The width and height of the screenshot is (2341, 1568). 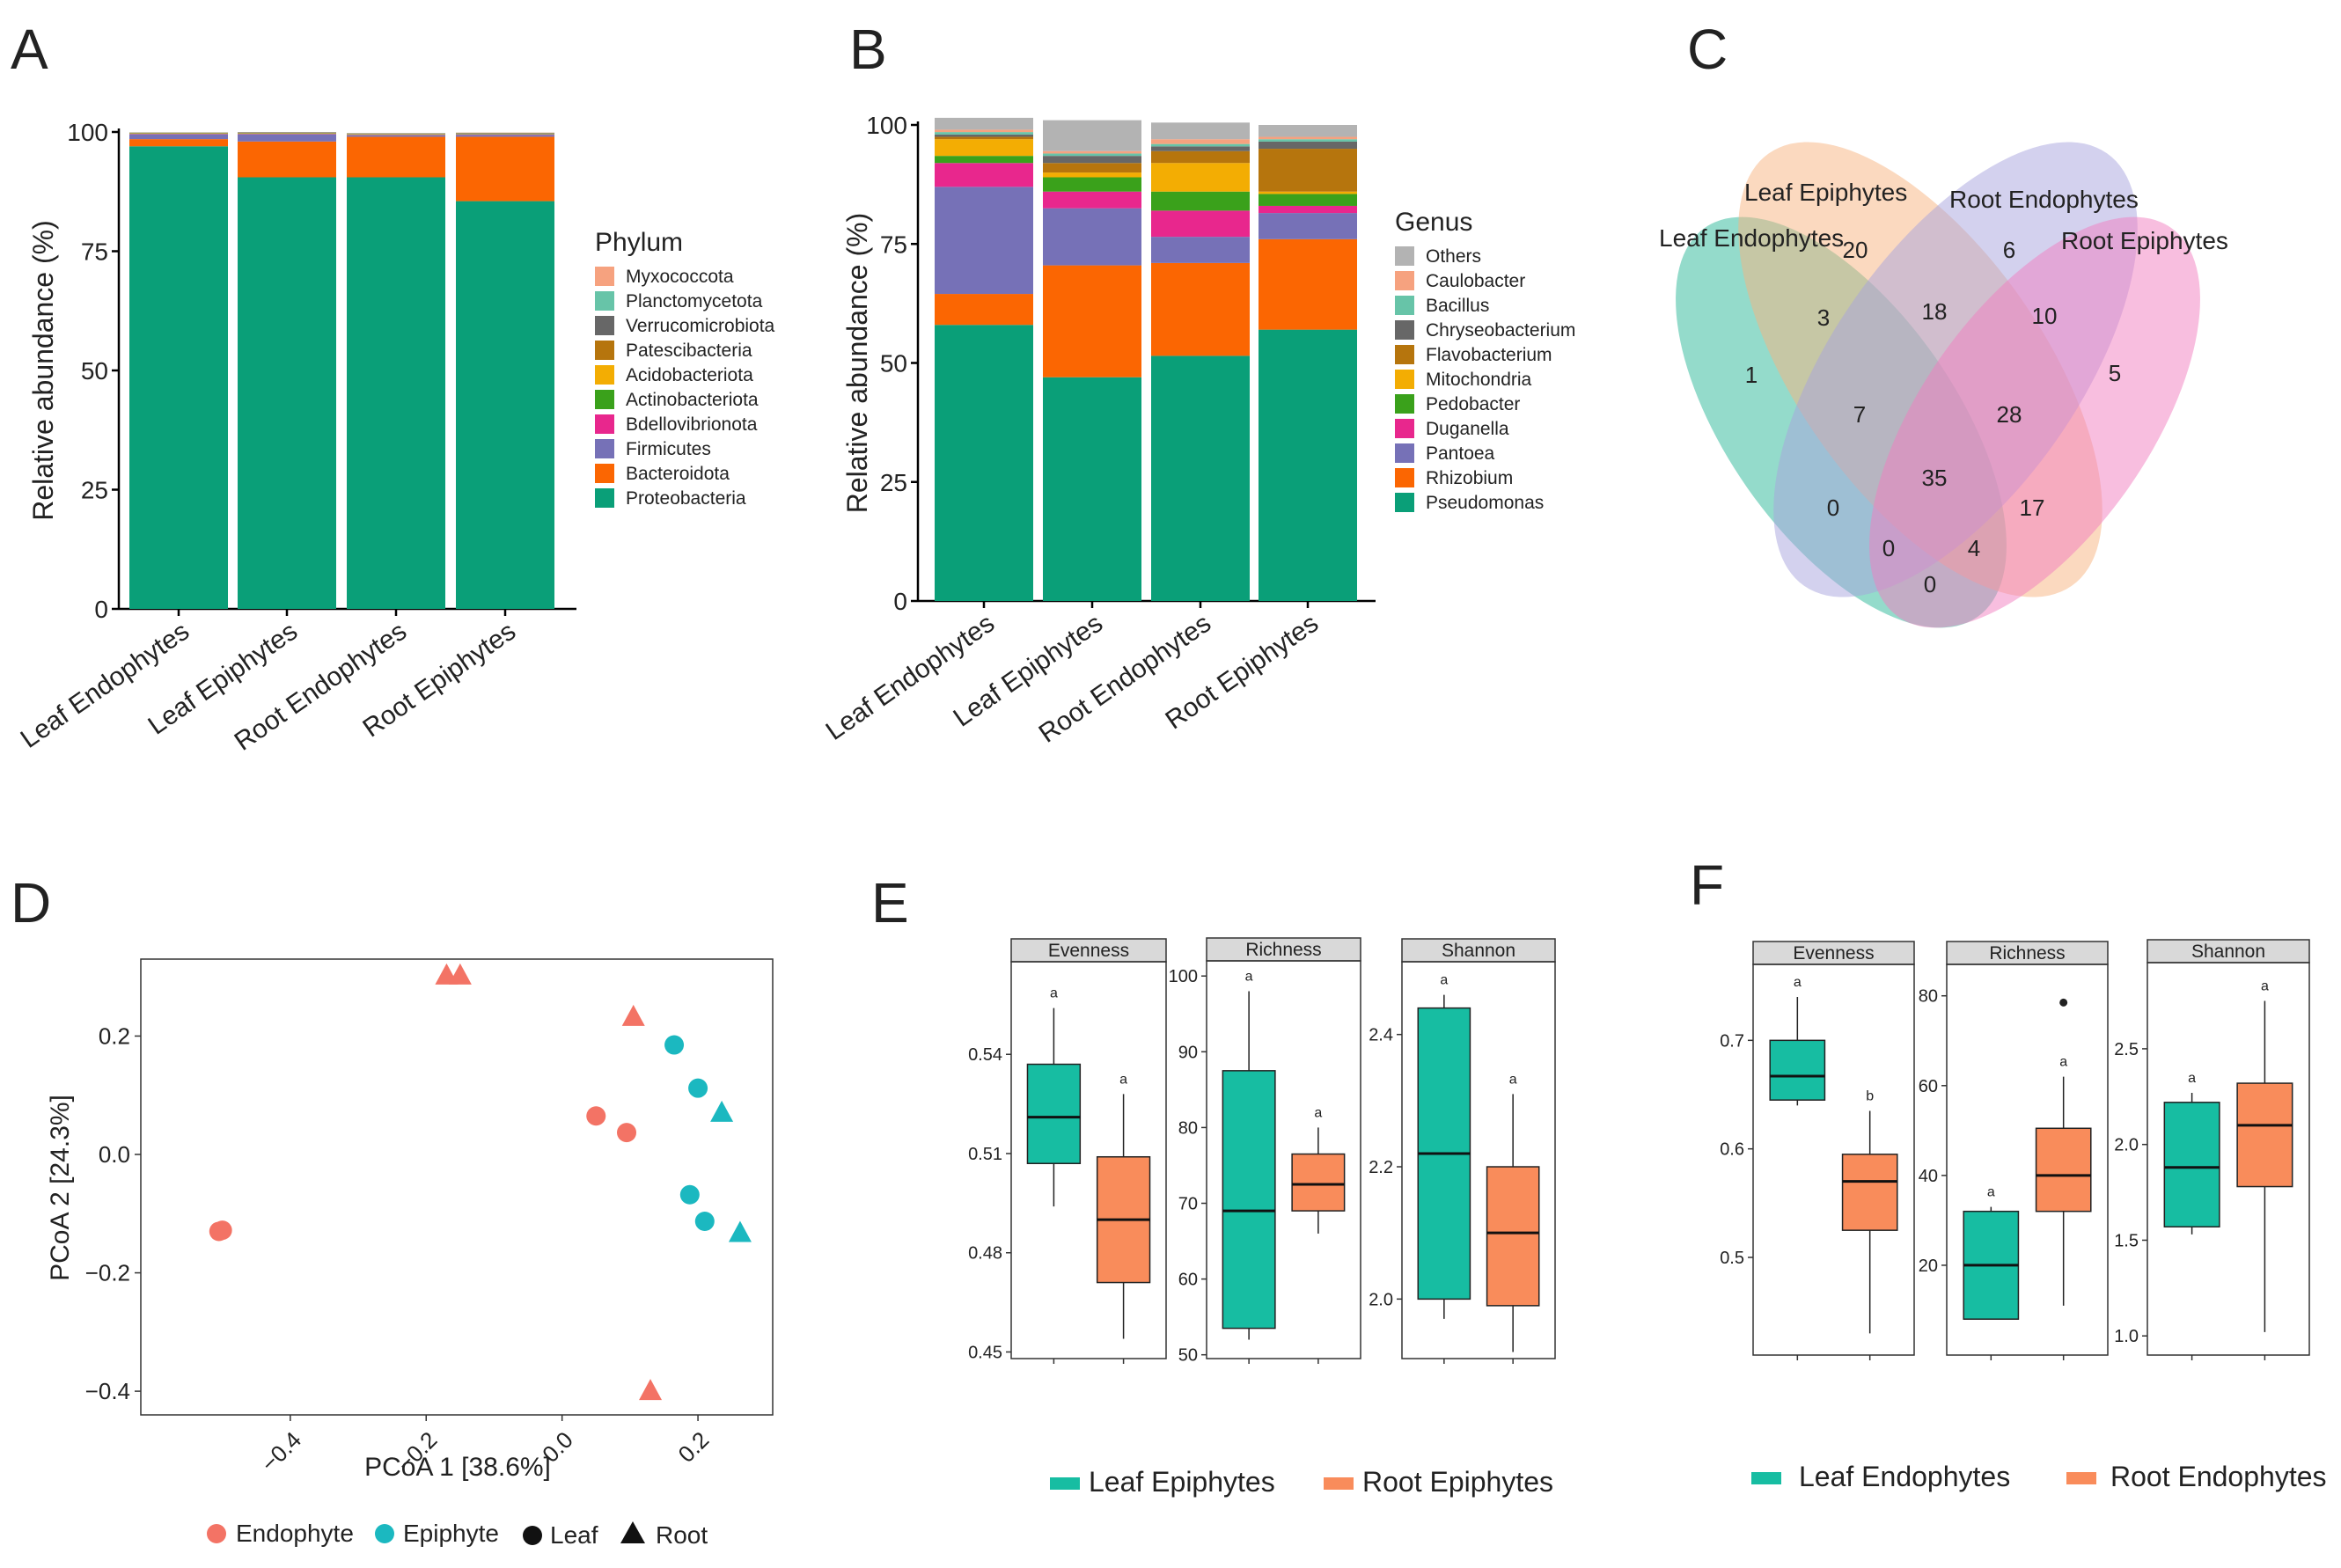 What do you see at coordinates (61, 1188) in the screenshot?
I see `y-axis-title: PCoA 2 [24.3%]` at bounding box center [61, 1188].